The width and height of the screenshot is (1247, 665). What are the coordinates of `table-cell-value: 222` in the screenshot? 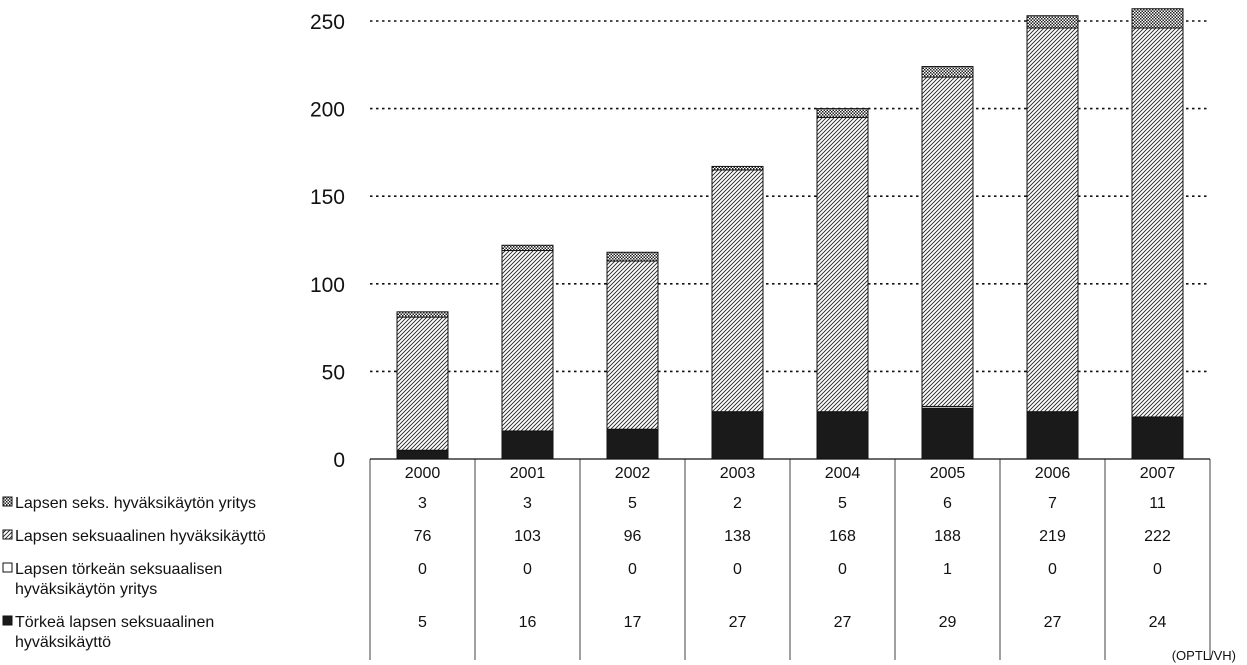 It's located at (1157, 536).